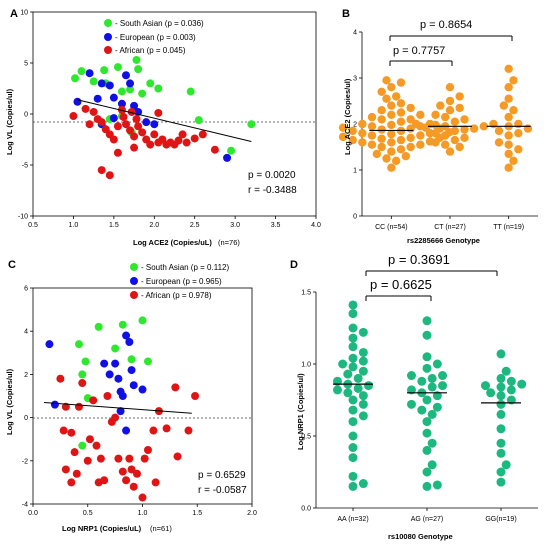 This screenshot has width=550, height=544. I want to click on y-tick-label: 2, so click(355, 125).